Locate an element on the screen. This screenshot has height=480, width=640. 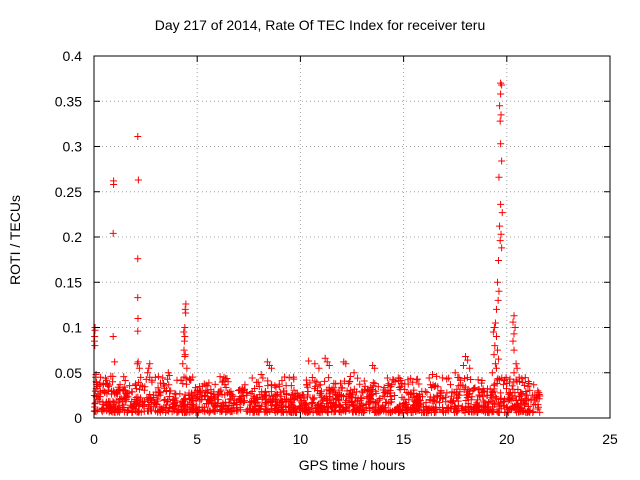
x-tick-label: 15 is located at coordinates (404, 439).